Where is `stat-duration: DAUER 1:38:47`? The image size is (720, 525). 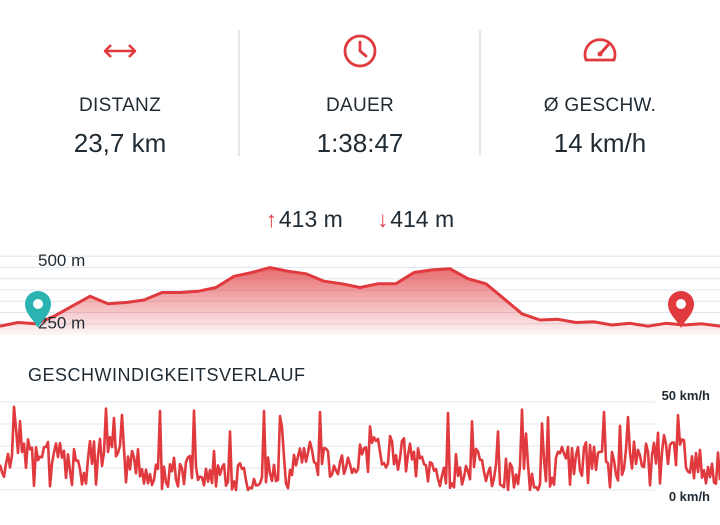 stat-duration: DAUER 1:38:47 is located at coordinates (360, 95).